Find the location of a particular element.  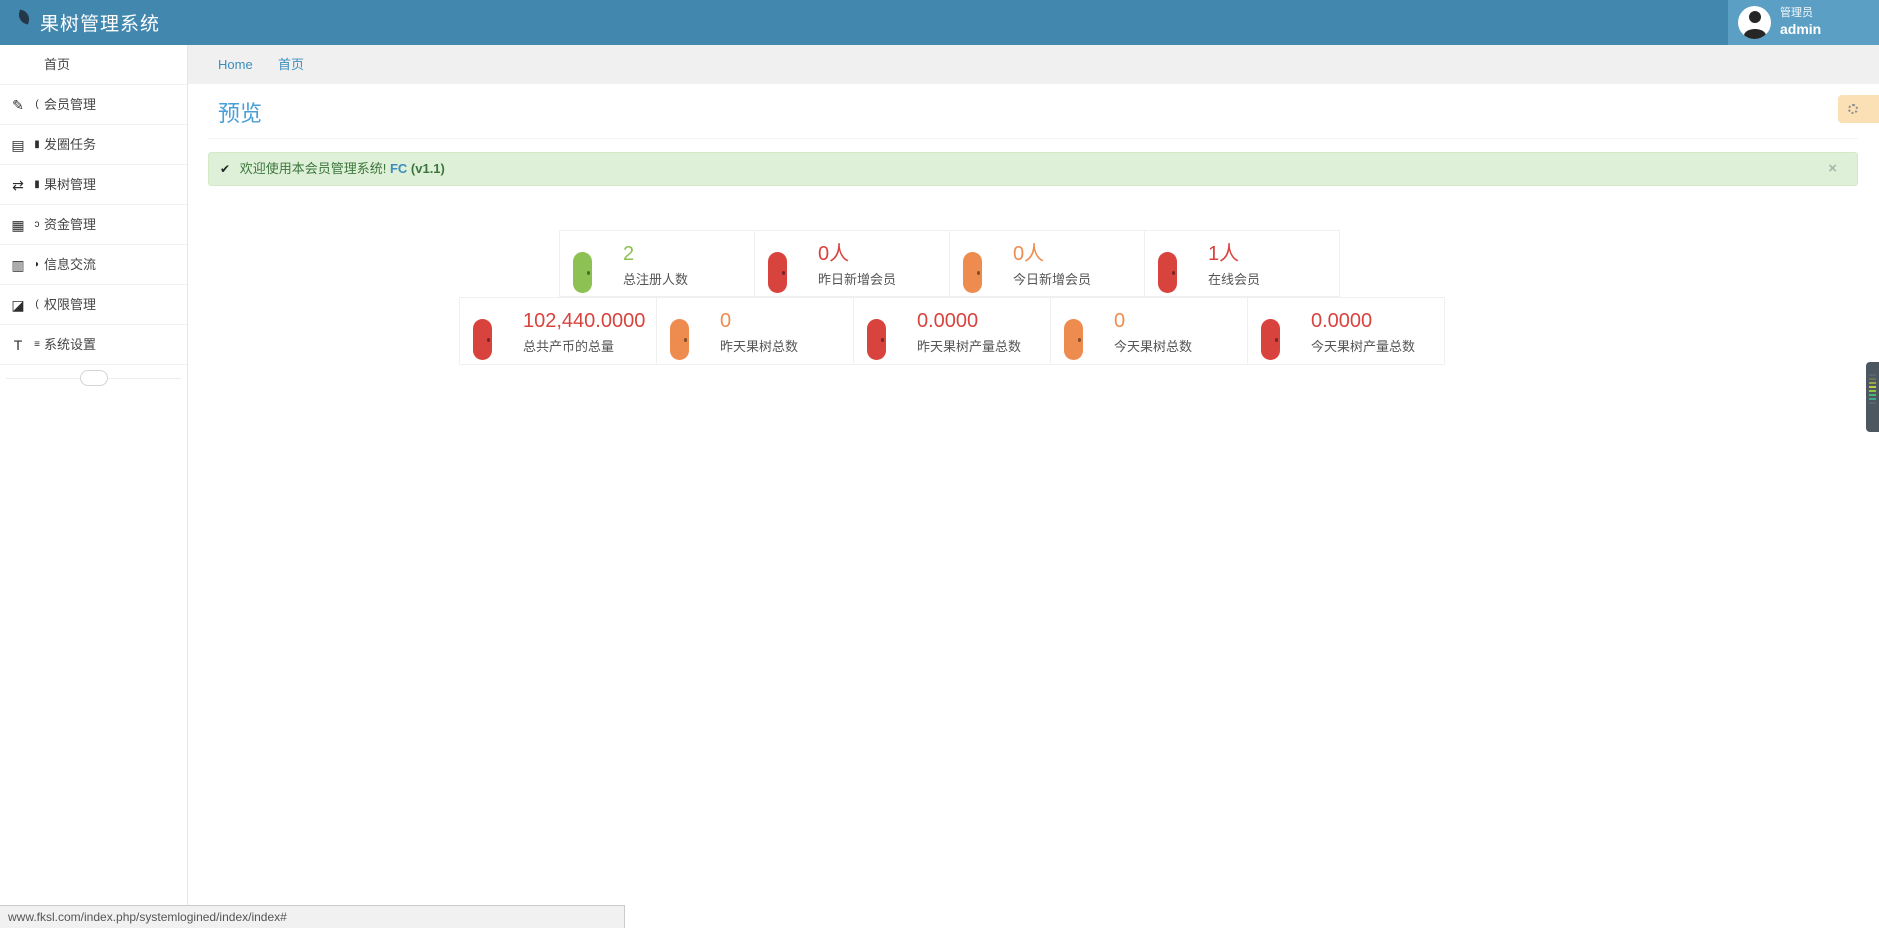

breadcrumb-current-link: 首页 is located at coordinates (291, 64).